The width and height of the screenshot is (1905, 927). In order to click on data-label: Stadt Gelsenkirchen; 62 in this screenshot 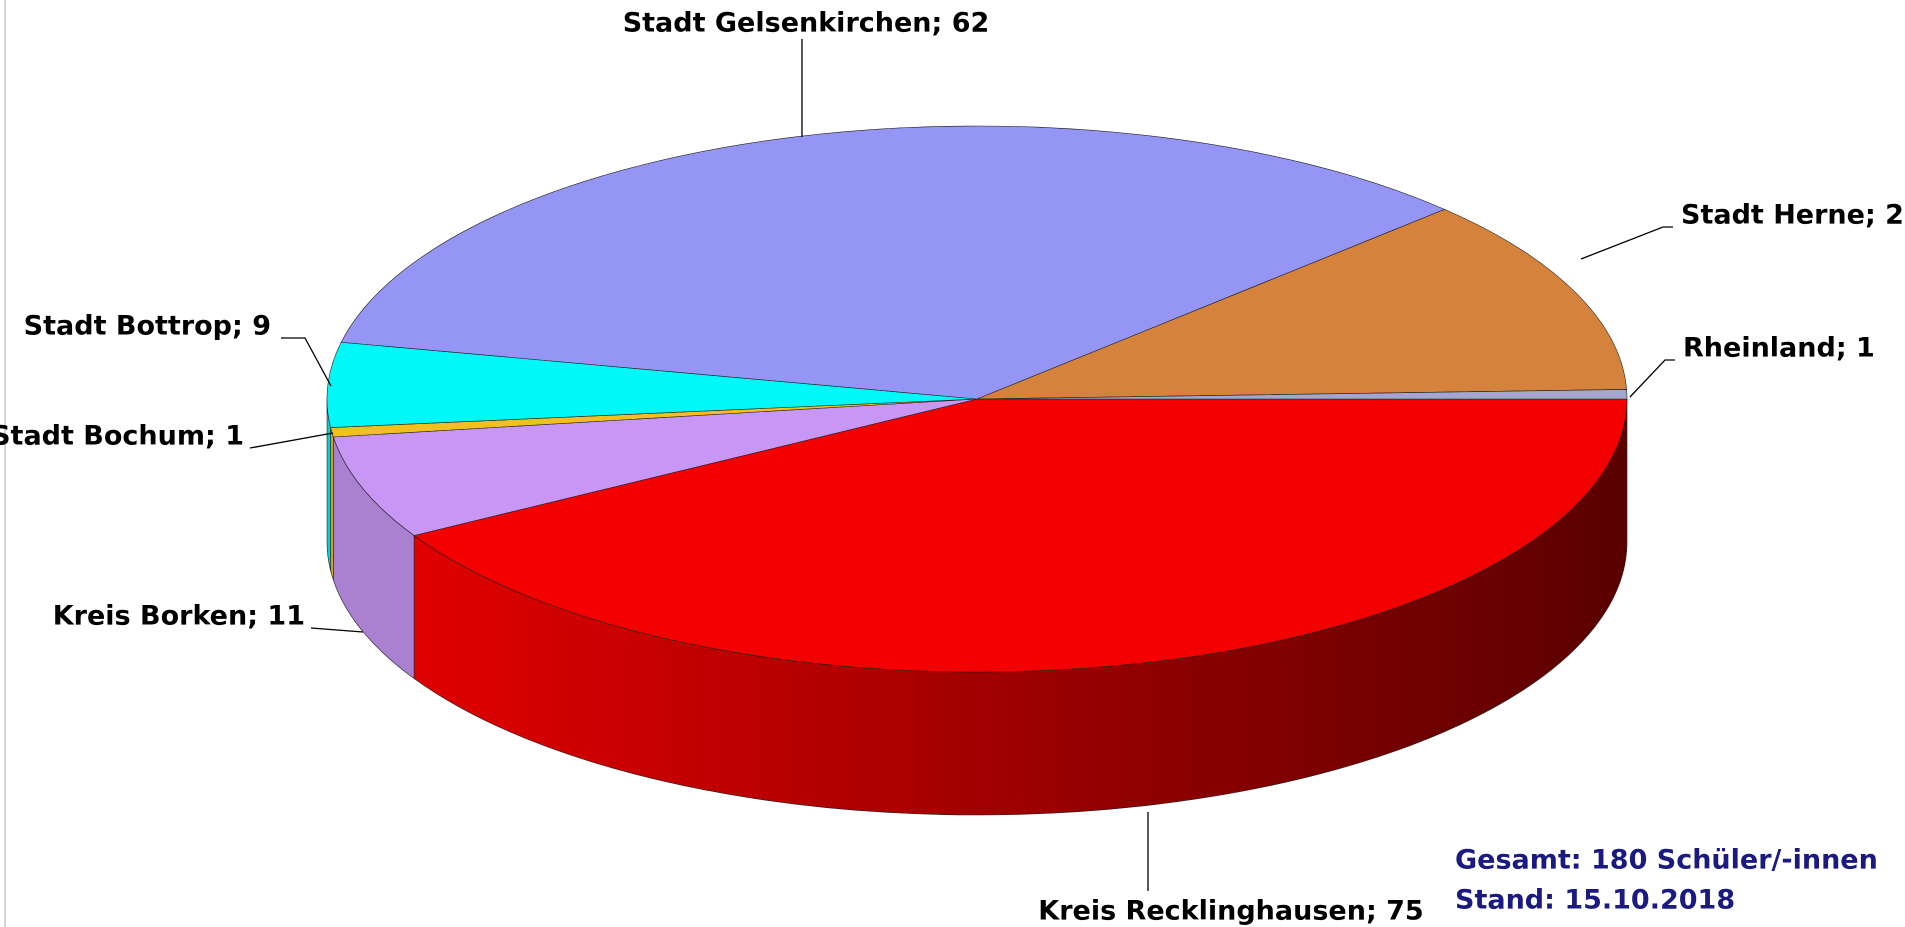, I will do `click(806, 23)`.